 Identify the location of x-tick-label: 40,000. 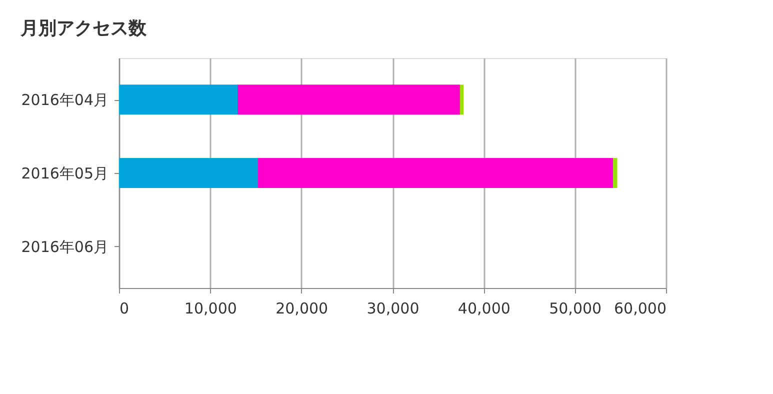
(484, 309).